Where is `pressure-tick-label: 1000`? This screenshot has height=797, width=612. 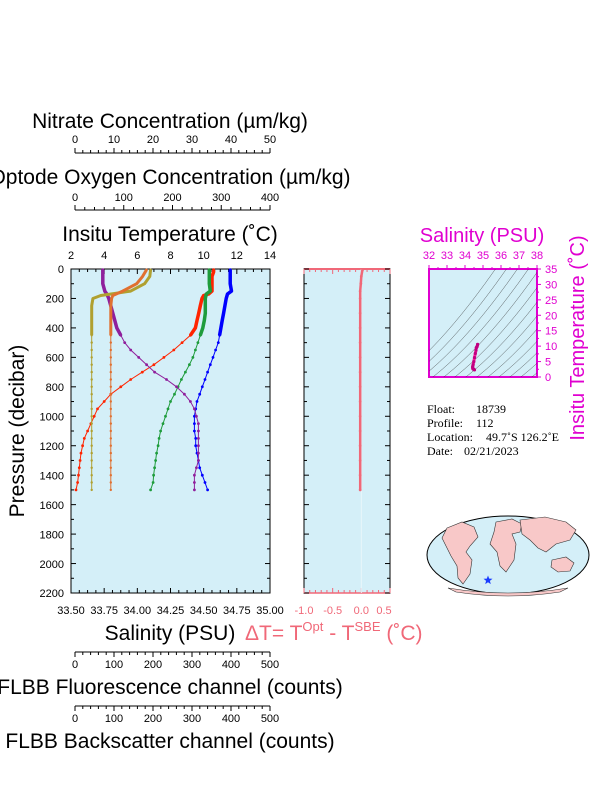 pressure-tick-label: 1000 is located at coordinates (52, 418).